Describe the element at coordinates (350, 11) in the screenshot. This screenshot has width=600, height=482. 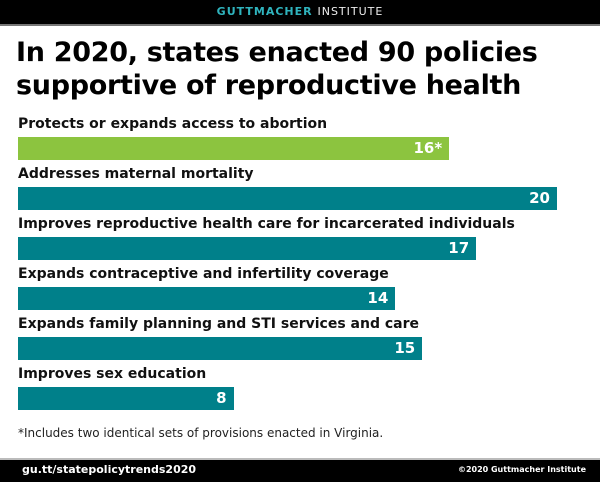
I see `brand-suffix: INSTITUTE` at that location.